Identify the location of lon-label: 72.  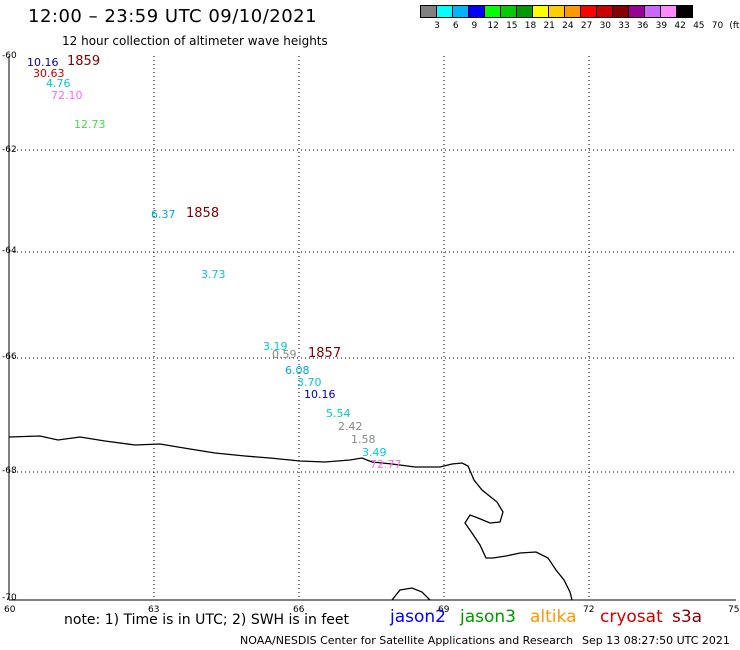
(589, 610).